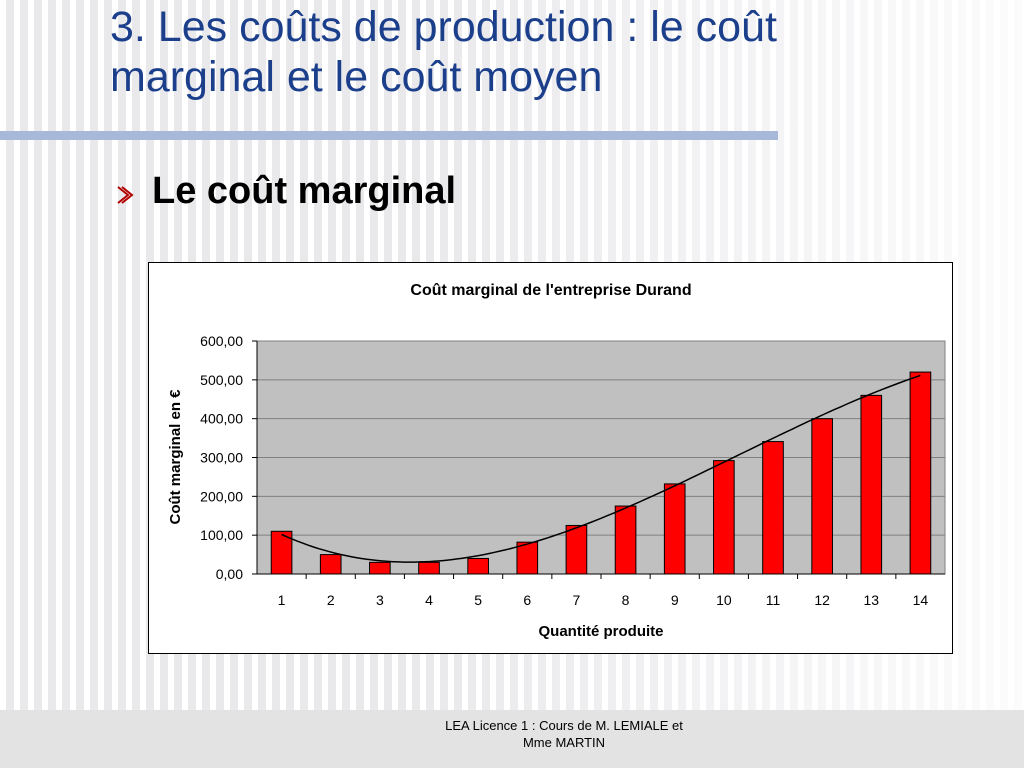  I want to click on x-tick-label: 4, so click(429, 600).